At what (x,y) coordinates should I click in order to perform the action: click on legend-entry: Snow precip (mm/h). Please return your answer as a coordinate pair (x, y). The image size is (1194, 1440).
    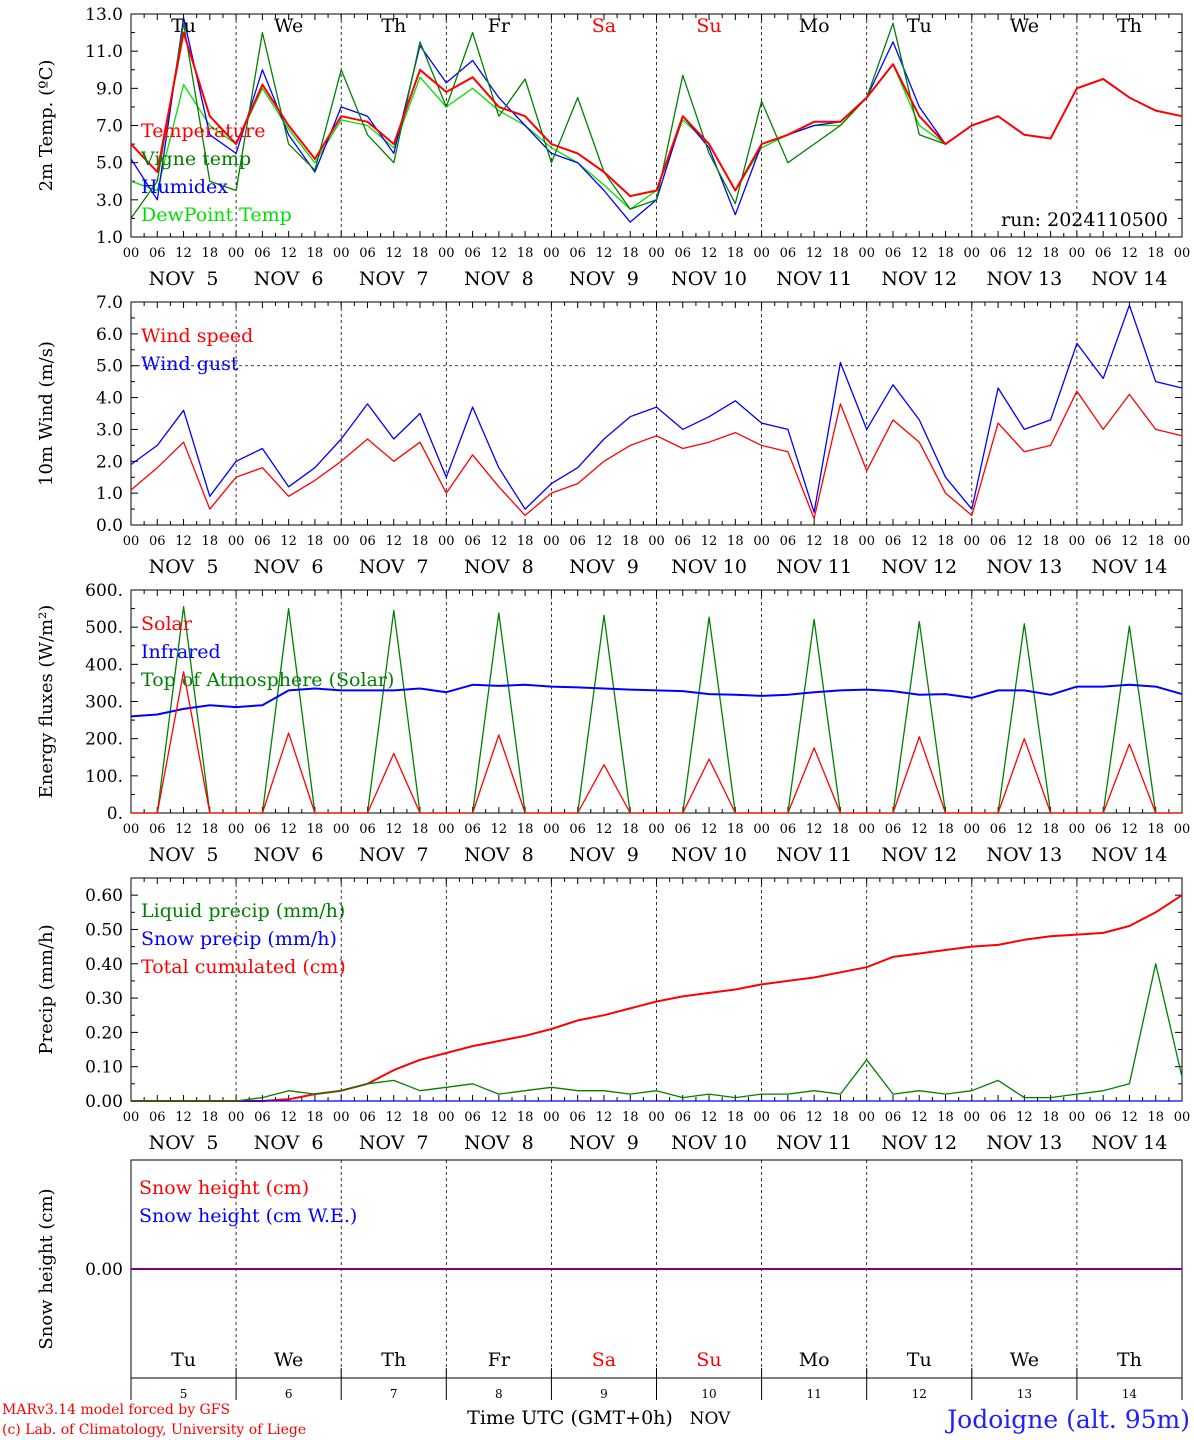
    Looking at the image, I should click on (239, 939).